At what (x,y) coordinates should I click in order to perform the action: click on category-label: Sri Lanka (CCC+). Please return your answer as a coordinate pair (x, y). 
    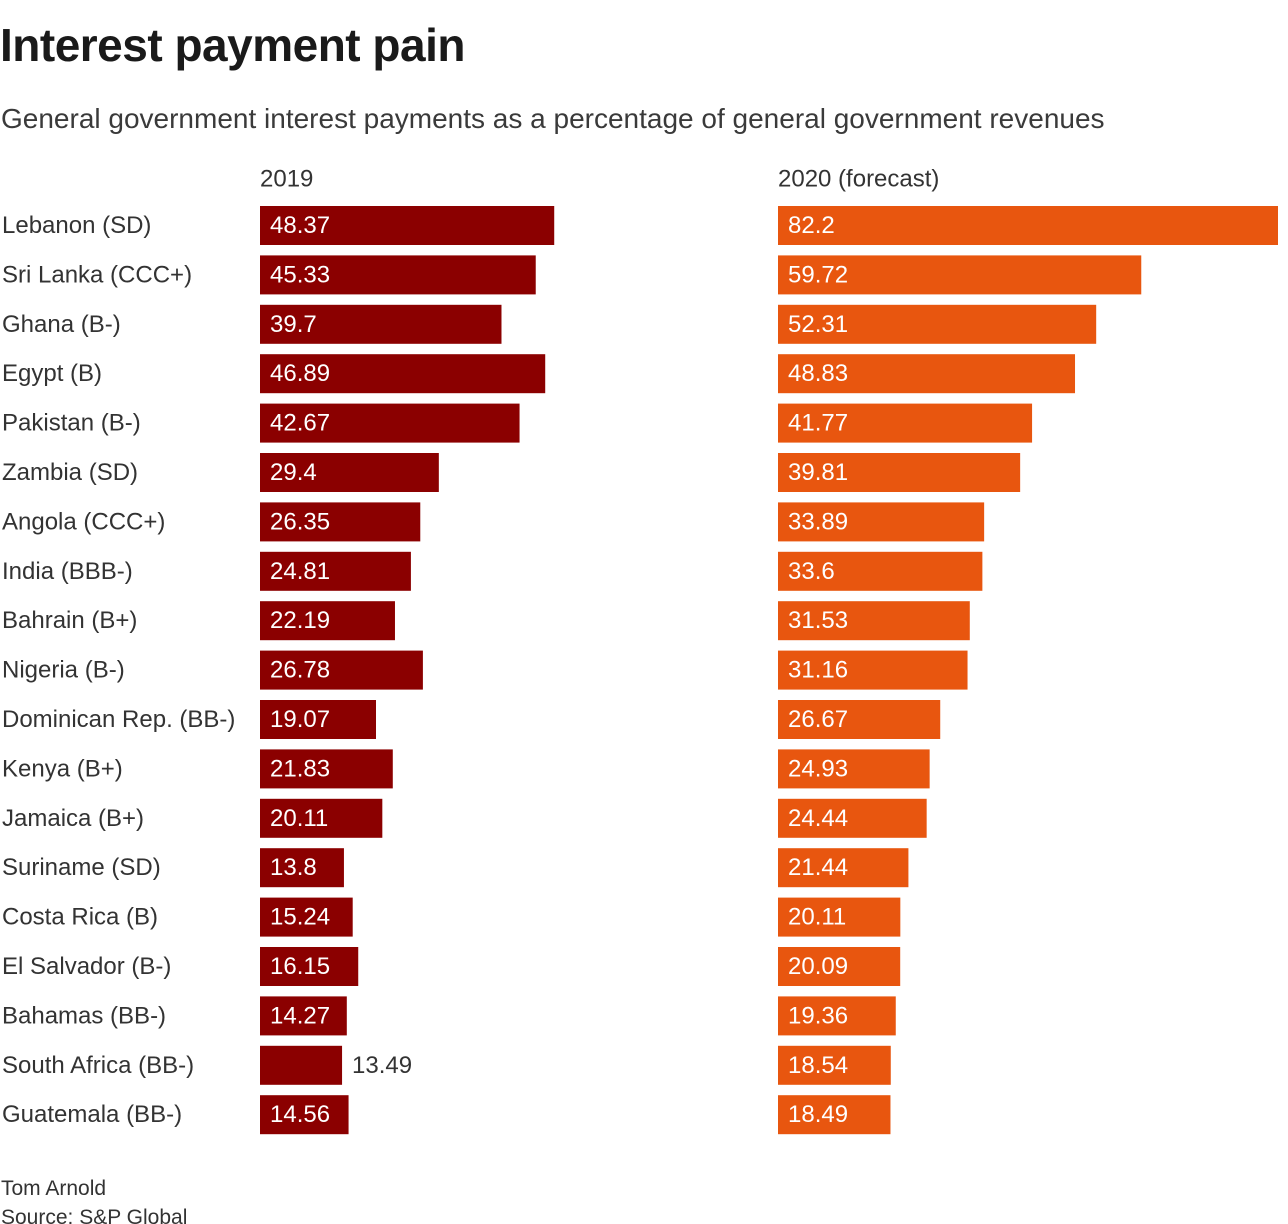
    Looking at the image, I should click on (97, 274).